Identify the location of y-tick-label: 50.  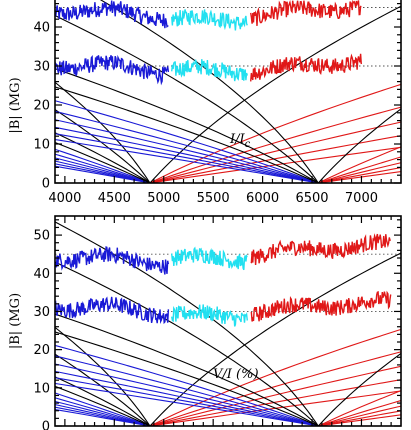
(41, 236).